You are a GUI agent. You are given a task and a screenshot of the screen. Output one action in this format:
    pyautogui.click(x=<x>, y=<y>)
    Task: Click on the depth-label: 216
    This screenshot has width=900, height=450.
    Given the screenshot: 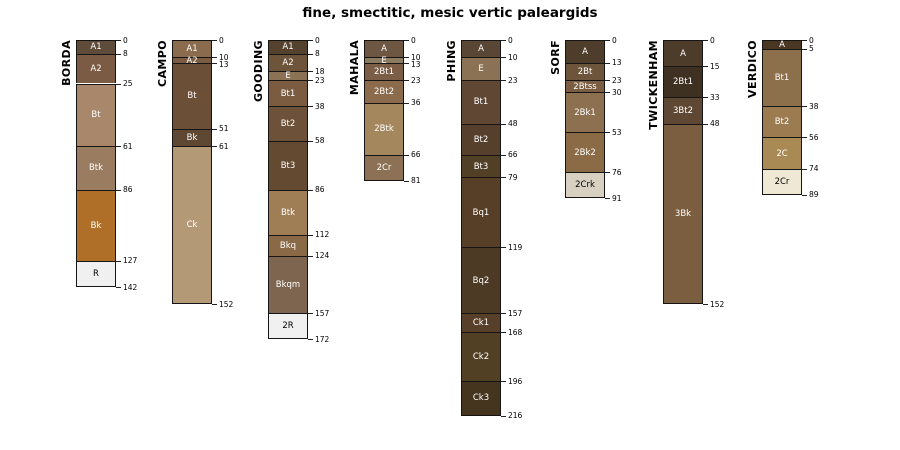 What is the action you would take?
    pyautogui.click(x=515, y=416)
    